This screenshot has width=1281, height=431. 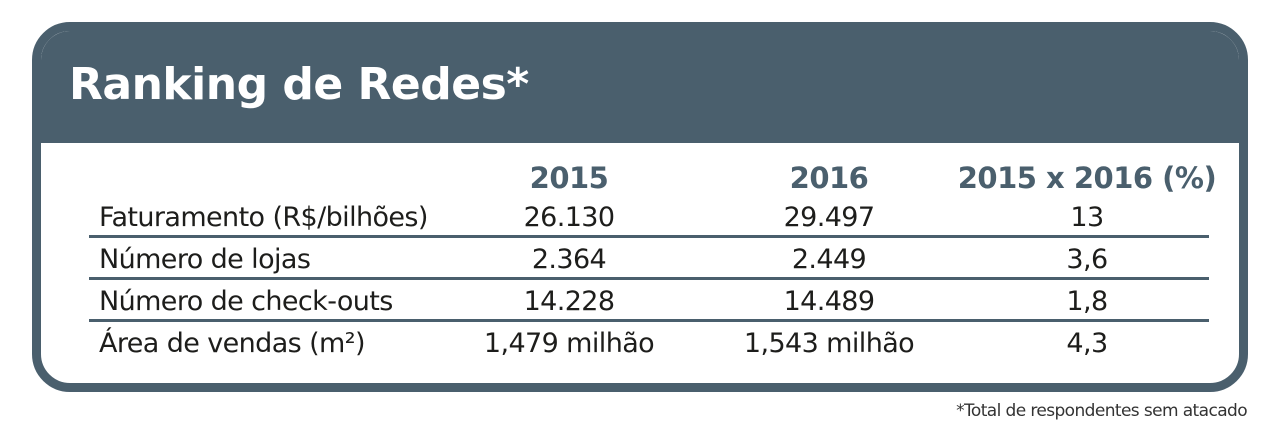 What do you see at coordinates (1087, 259) in the screenshot?
I see `table-cell: 3,6` at bounding box center [1087, 259].